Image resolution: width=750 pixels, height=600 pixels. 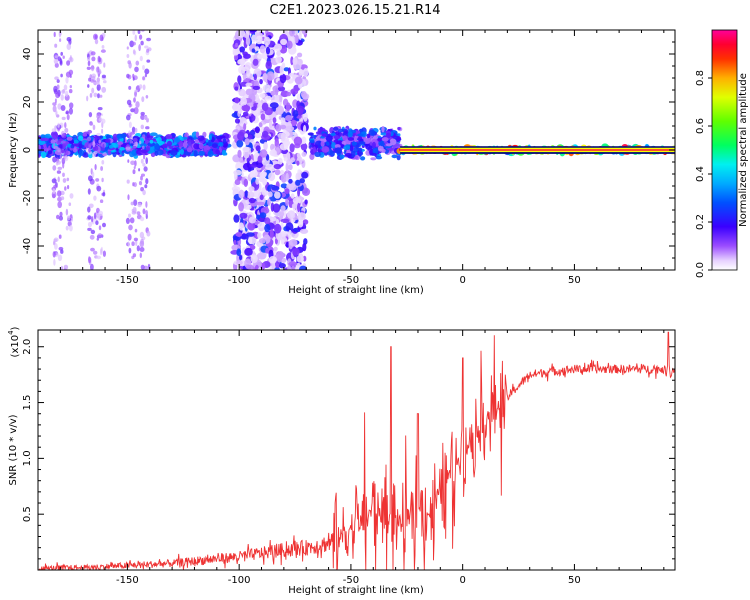 I want to click on x-tick-label: 0, so click(x=462, y=580).